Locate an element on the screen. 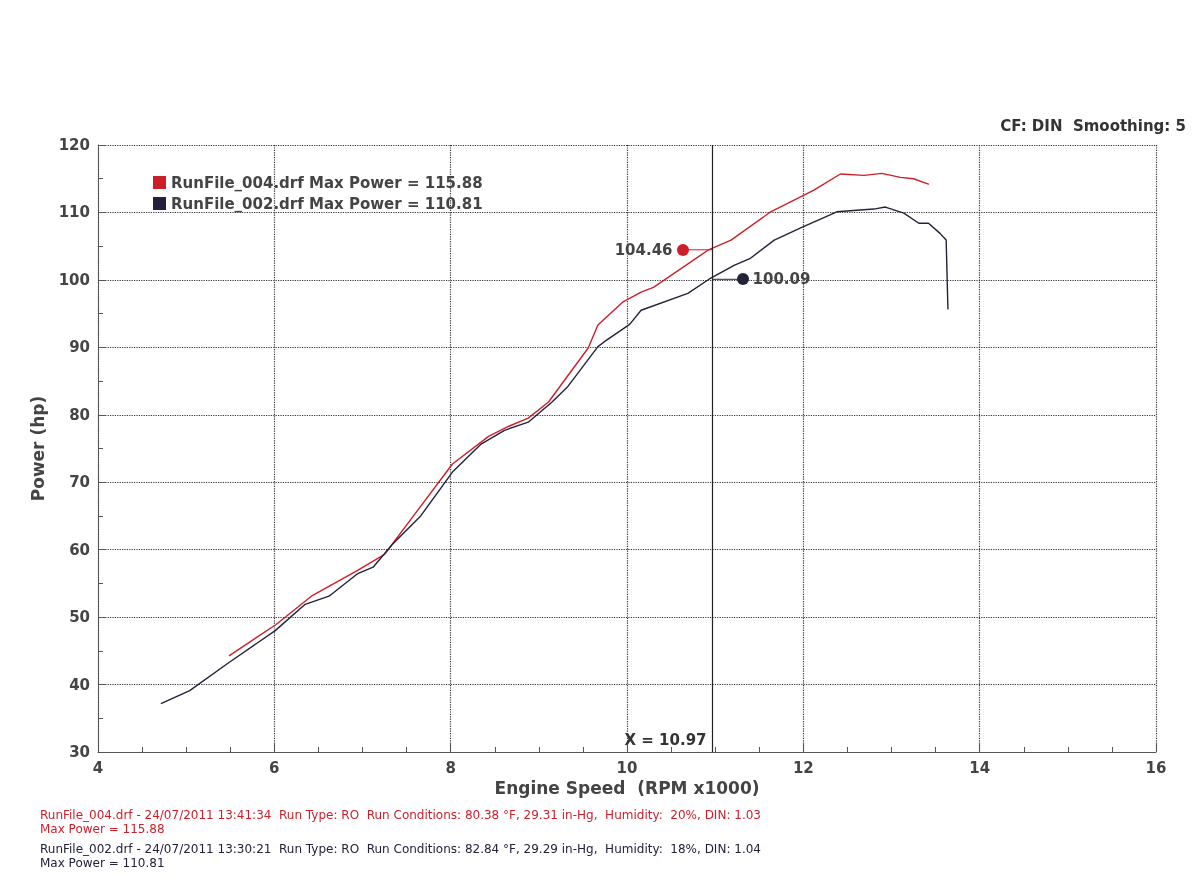  annotation: 104.46 is located at coordinates (643, 249).